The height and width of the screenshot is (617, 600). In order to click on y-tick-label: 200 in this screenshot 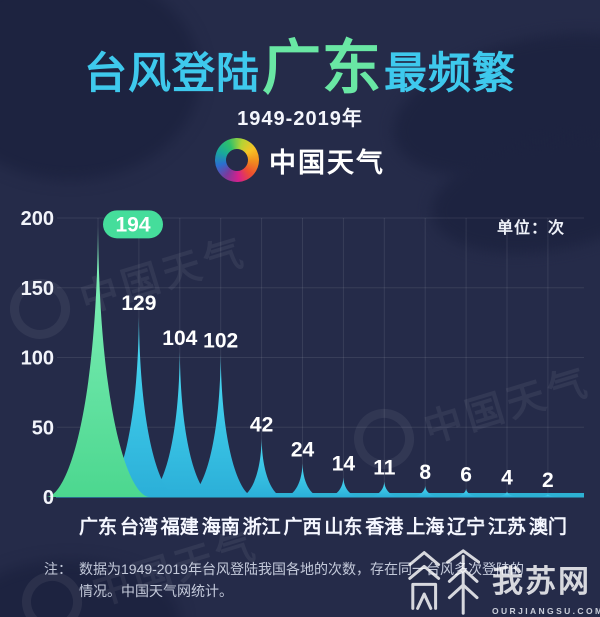, I will do `click(37, 219)`.